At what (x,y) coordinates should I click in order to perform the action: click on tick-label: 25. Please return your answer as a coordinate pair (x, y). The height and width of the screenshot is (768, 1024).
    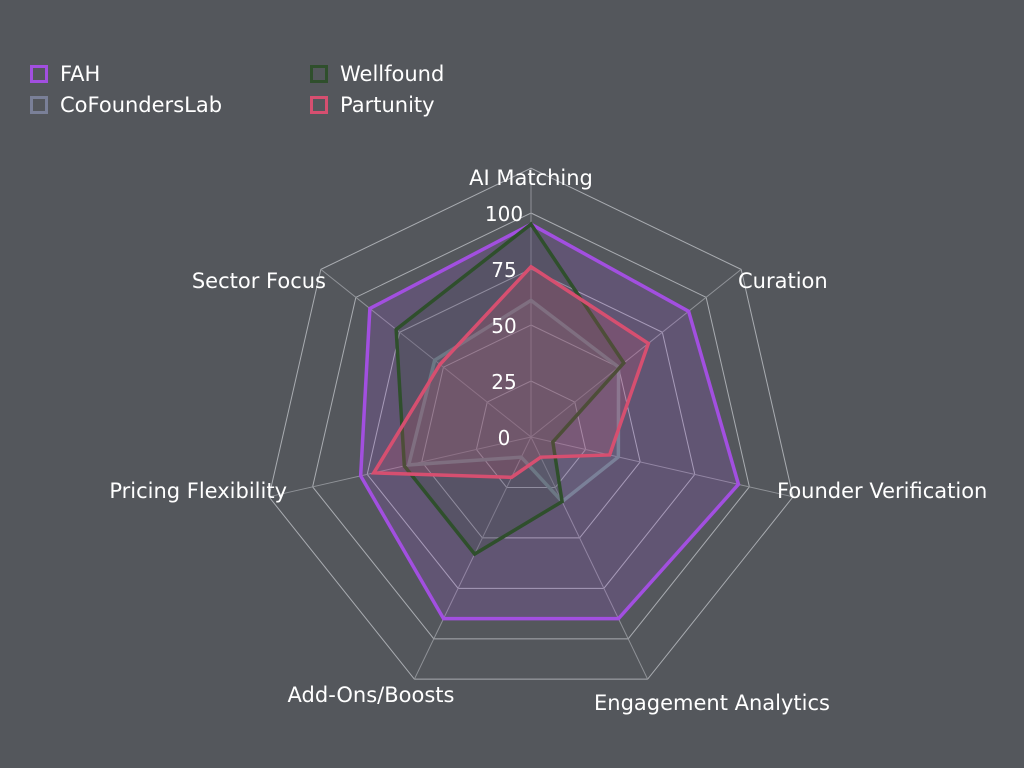
    Looking at the image, I should click on (503, 382).